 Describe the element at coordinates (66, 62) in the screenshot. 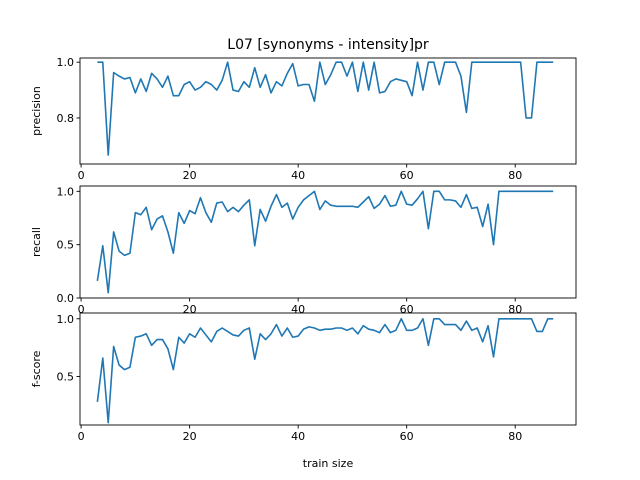

I see `precision-y-tick-label: 1.0` at that location.